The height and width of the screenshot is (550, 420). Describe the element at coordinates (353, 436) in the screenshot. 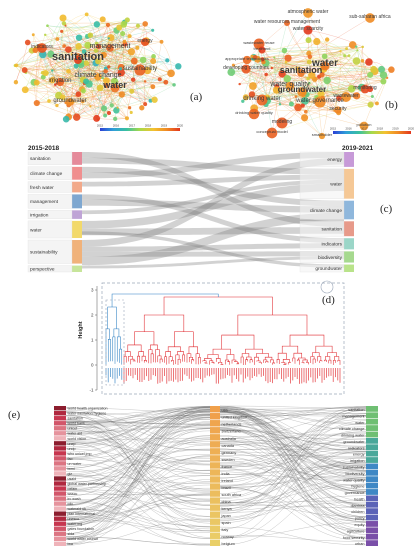

I see `sankey-right-label: drinking water` at that location.